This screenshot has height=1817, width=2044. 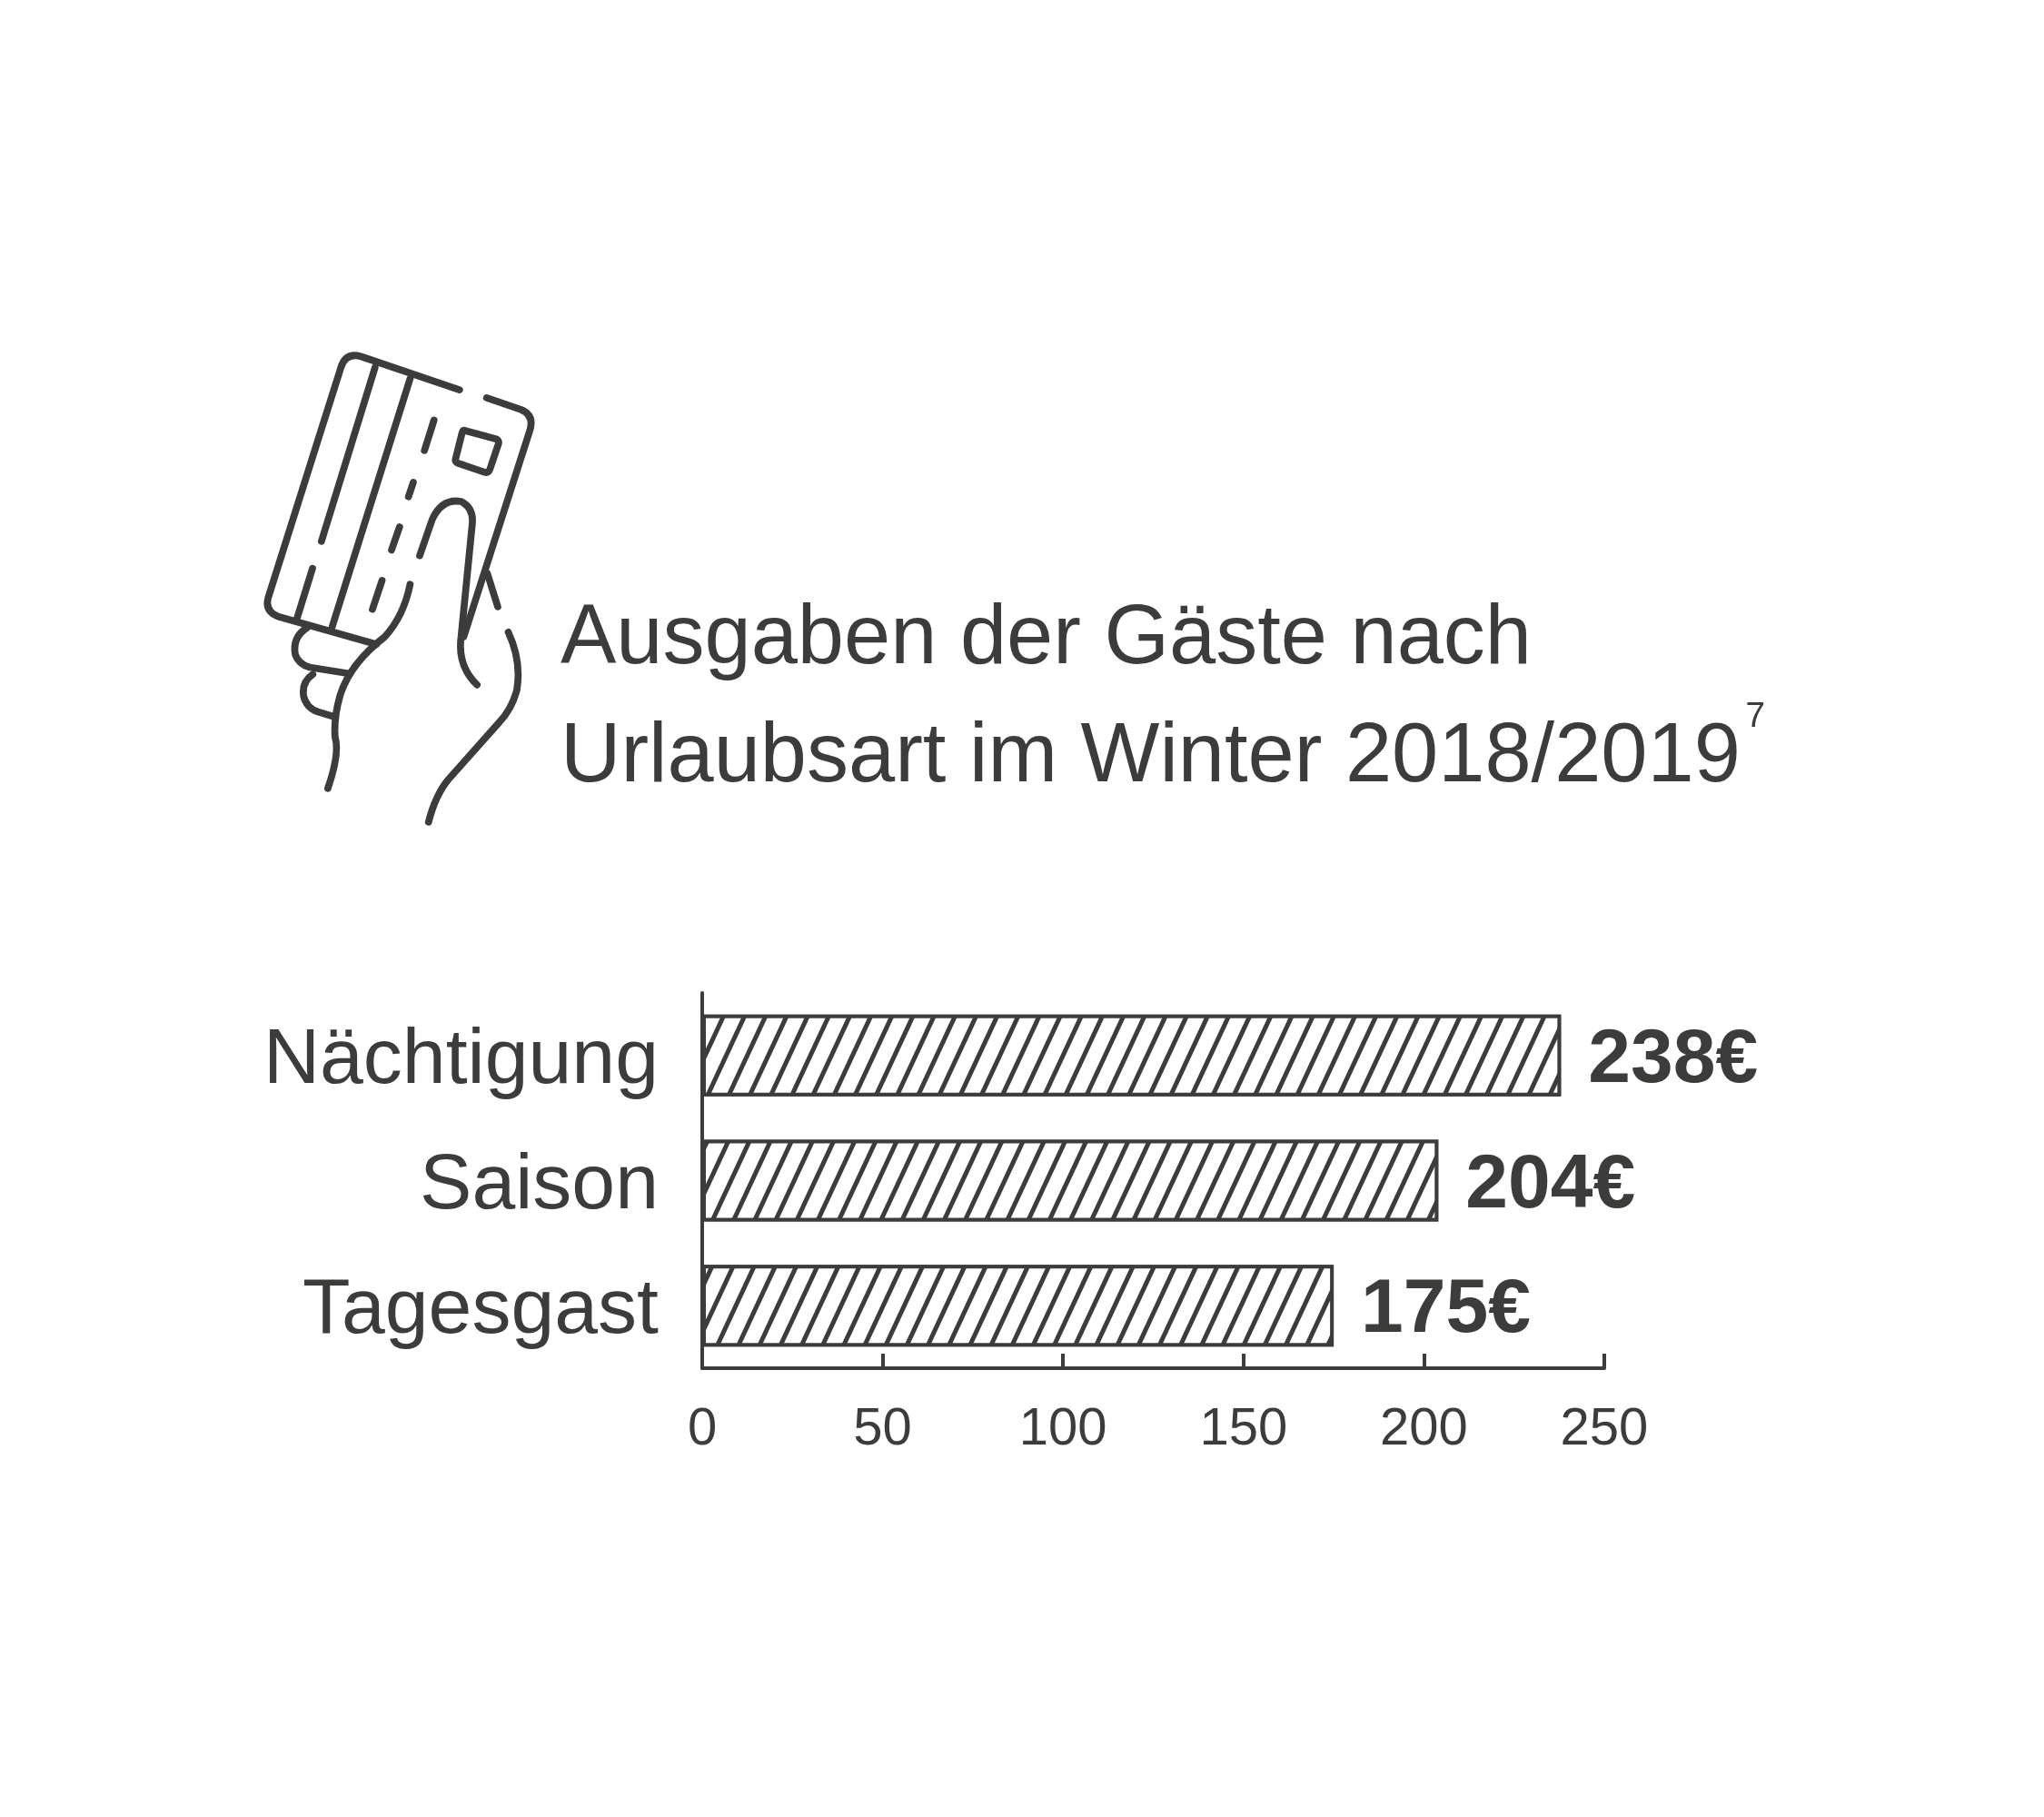 I want to click on x-tick-label: 200, so click(x=1424, y=1425).